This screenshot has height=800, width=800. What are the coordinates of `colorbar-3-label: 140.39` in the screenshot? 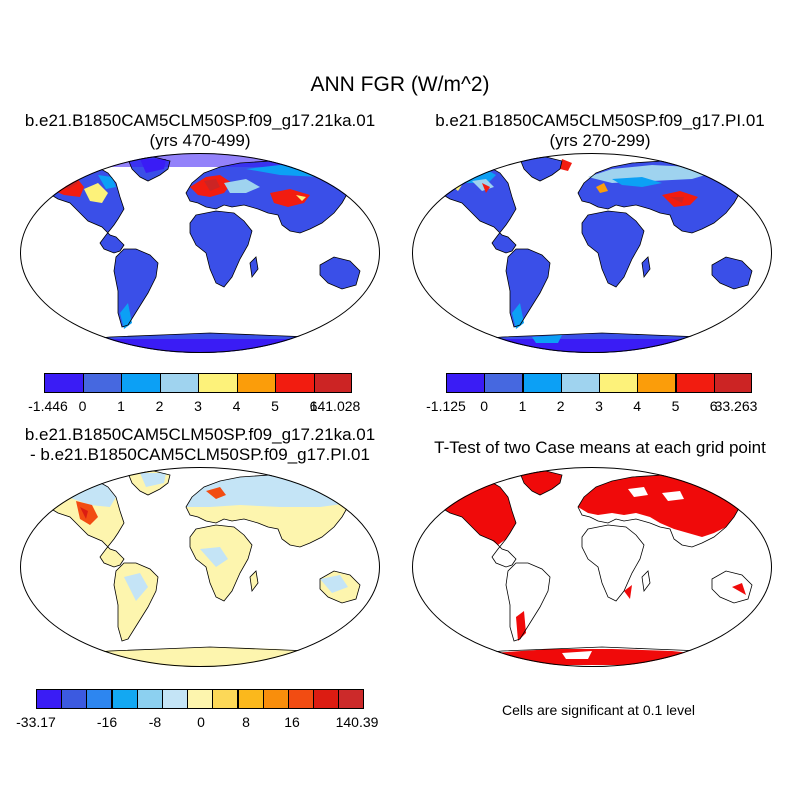 It's located at (357, 722).